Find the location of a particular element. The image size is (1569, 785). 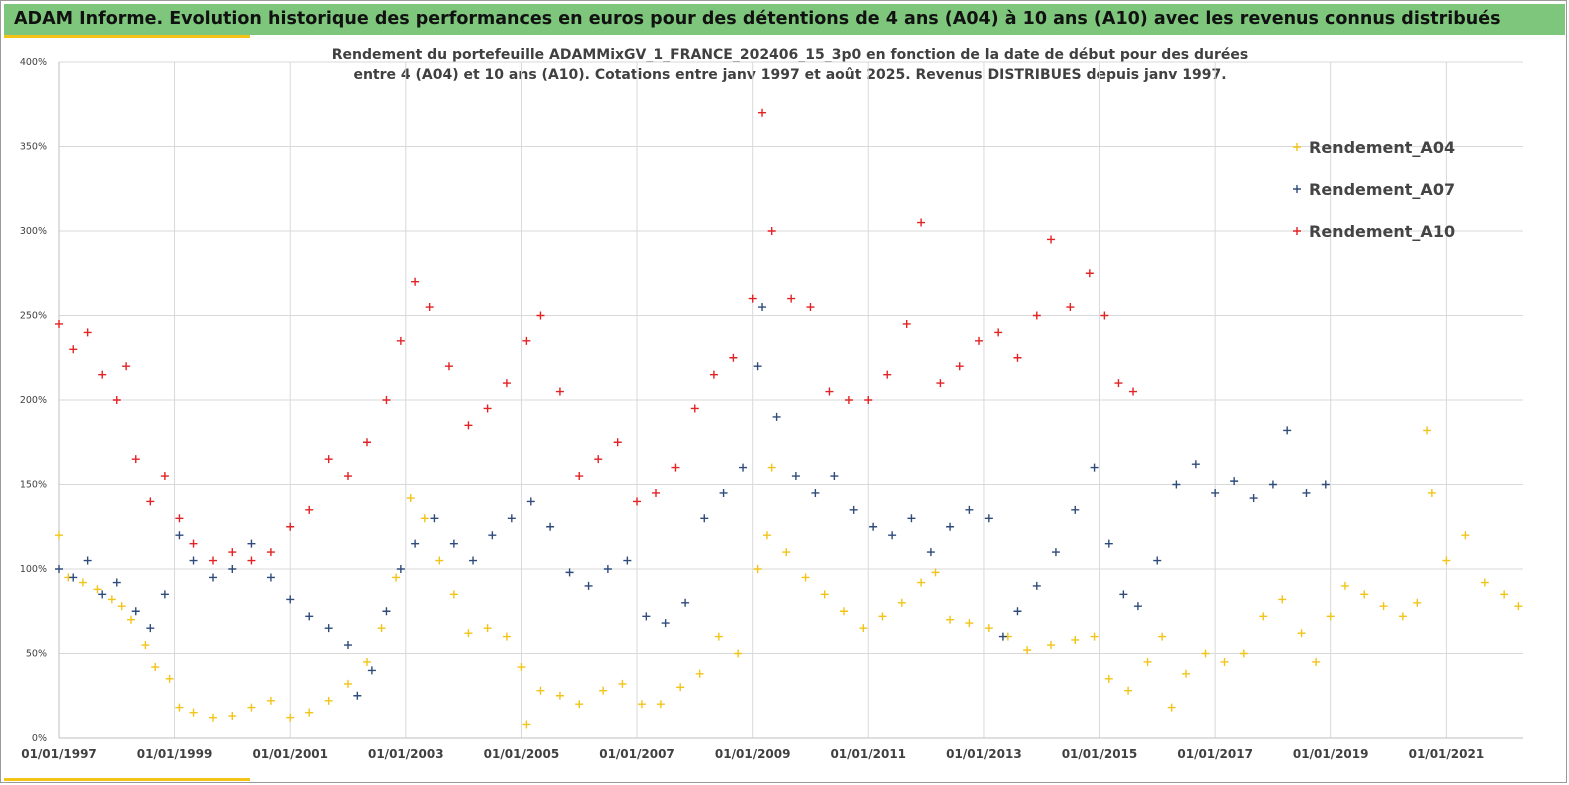

x-tick-label: 01/01/2017 is located at coordinates (1215, 754).